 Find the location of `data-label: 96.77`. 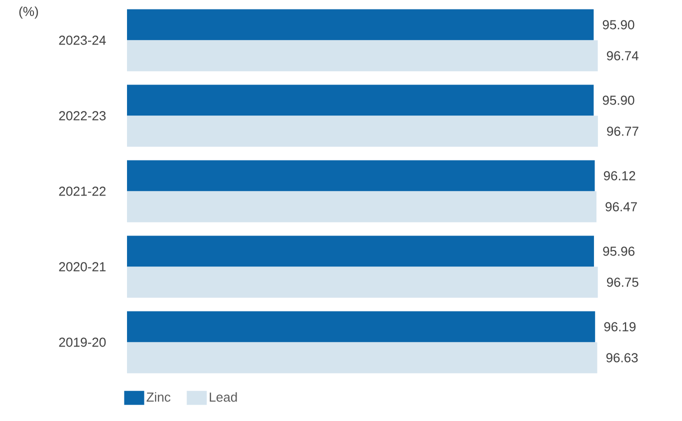

data-label: 96.77 is located at coordinates (622, 131).